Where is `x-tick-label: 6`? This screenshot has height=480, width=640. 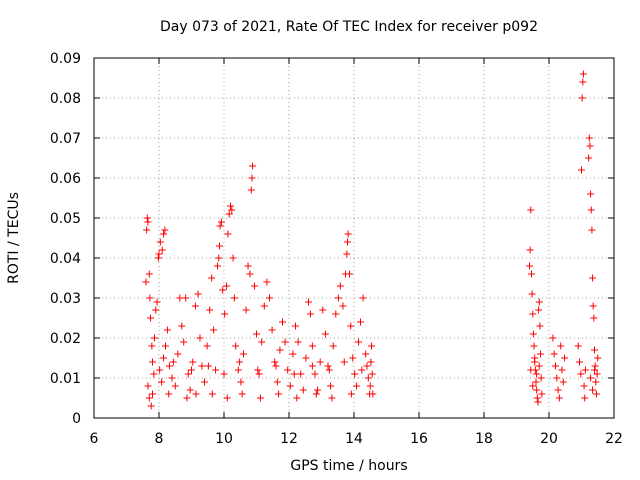 x-tick-label: 6 is located at coordinates (94, 439).